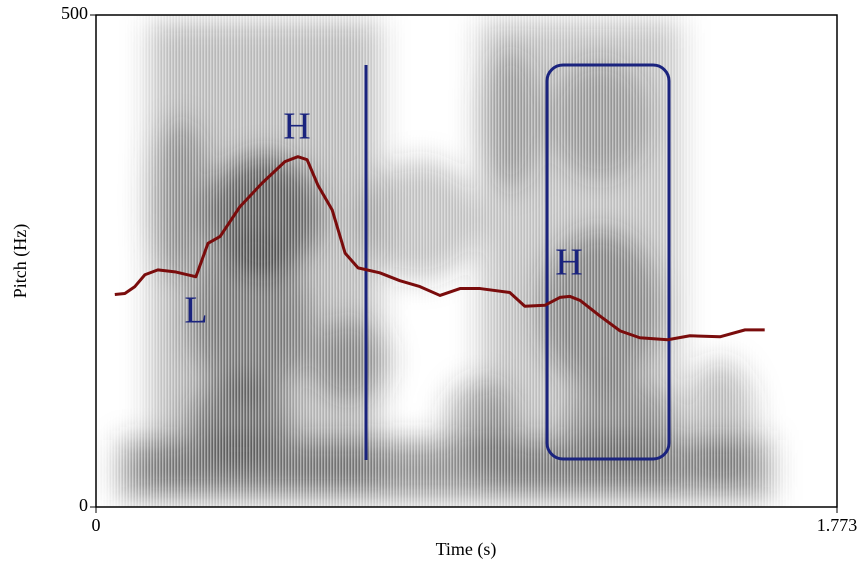 The width and height of the screenshot is (864, 571). Describe the element at coordinates (20, 261) in the screenshot. I see `y-axis-label: Pitch (Hz)` at that location.